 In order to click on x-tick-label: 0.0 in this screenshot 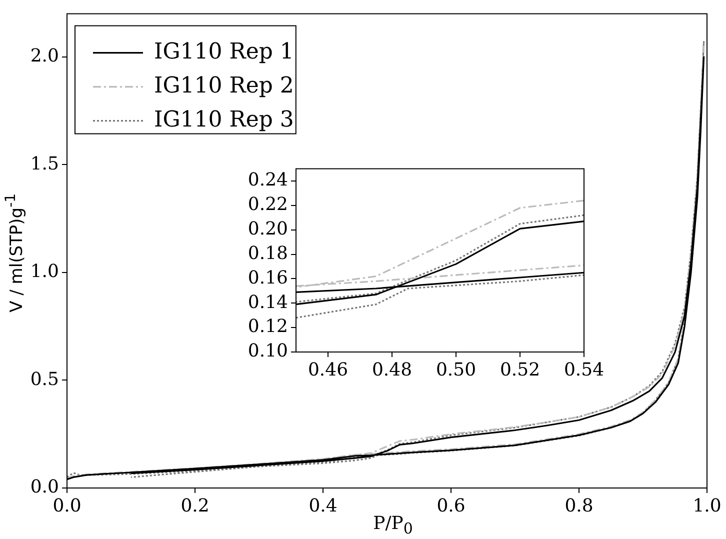, I will do `click(67, 505)`.